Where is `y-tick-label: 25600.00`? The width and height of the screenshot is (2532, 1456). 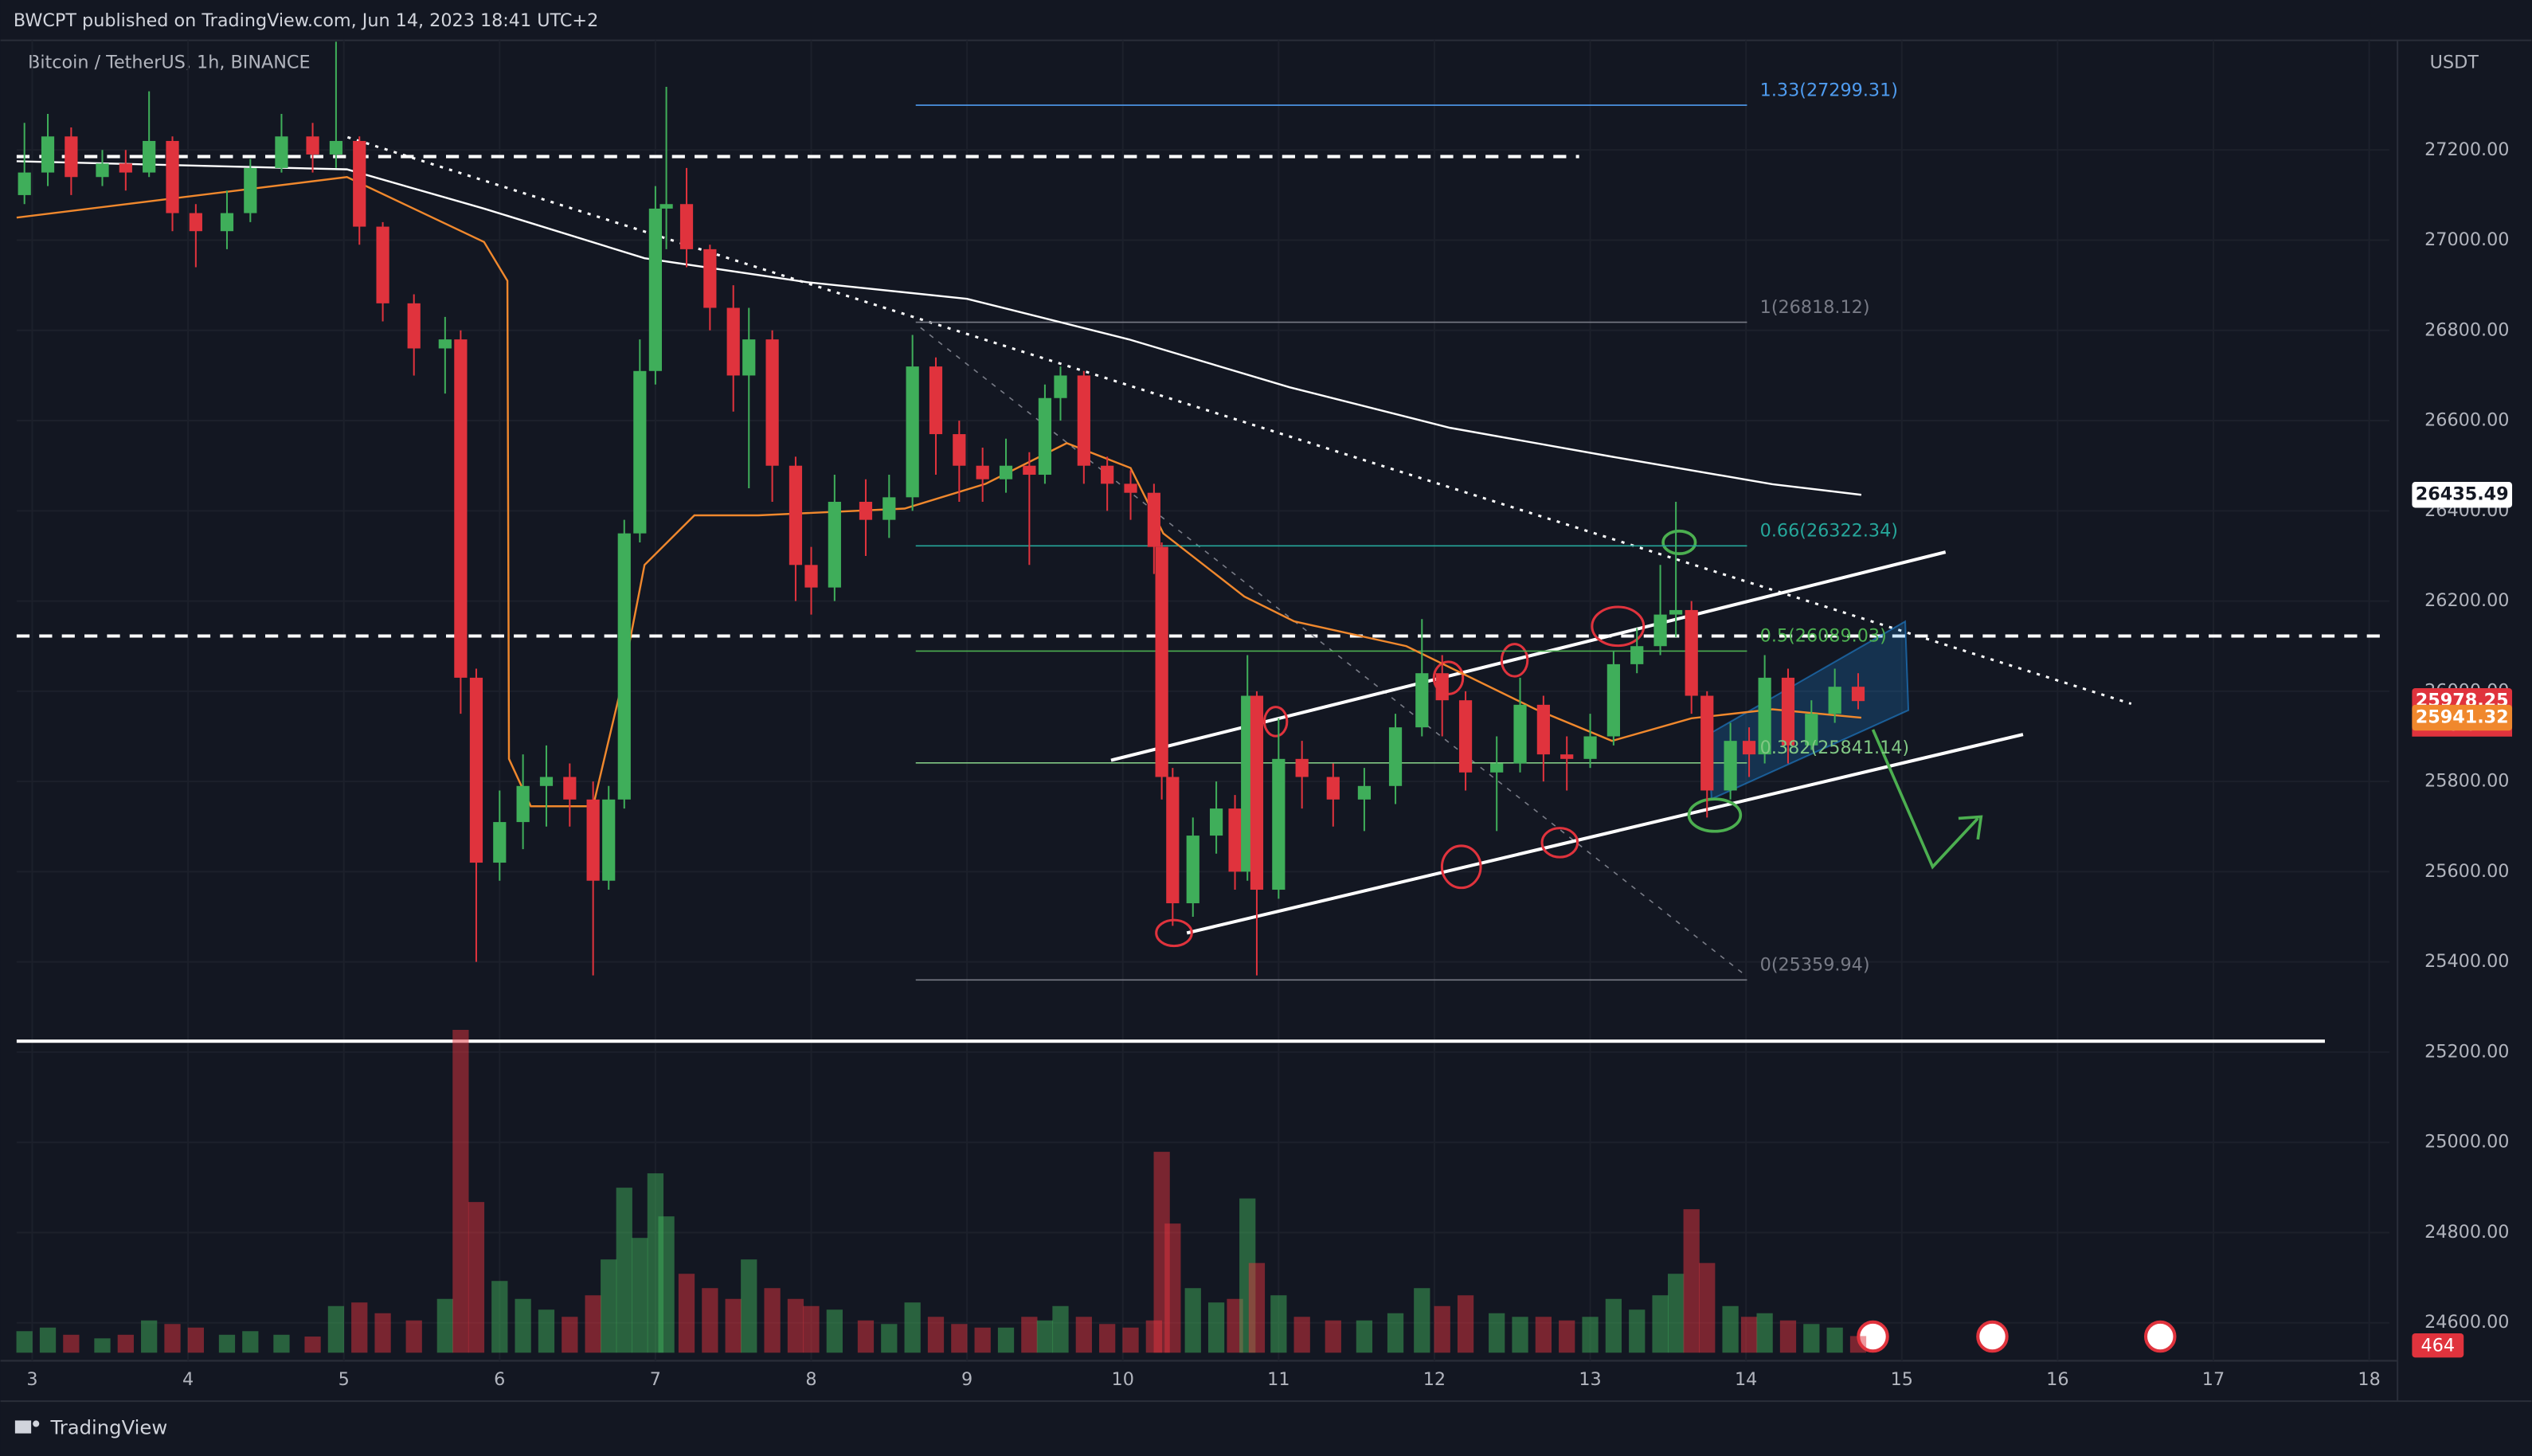
y-tick-label: 25600.00 is located at coordinates (2466, 871).